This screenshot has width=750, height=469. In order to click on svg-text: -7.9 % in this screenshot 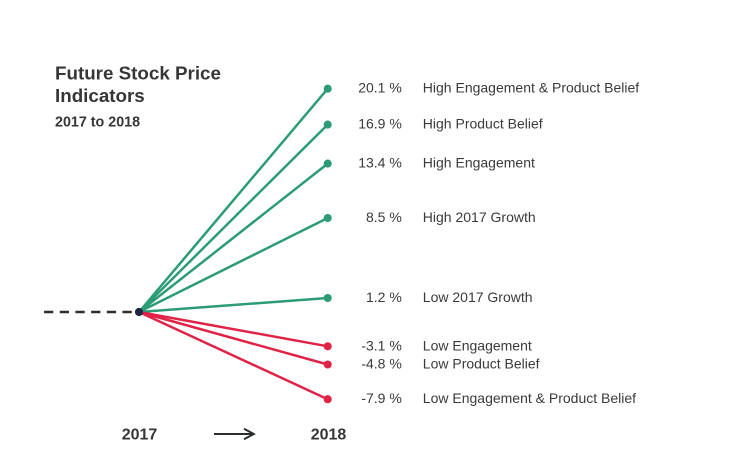, I will do `click(381, 398)`.